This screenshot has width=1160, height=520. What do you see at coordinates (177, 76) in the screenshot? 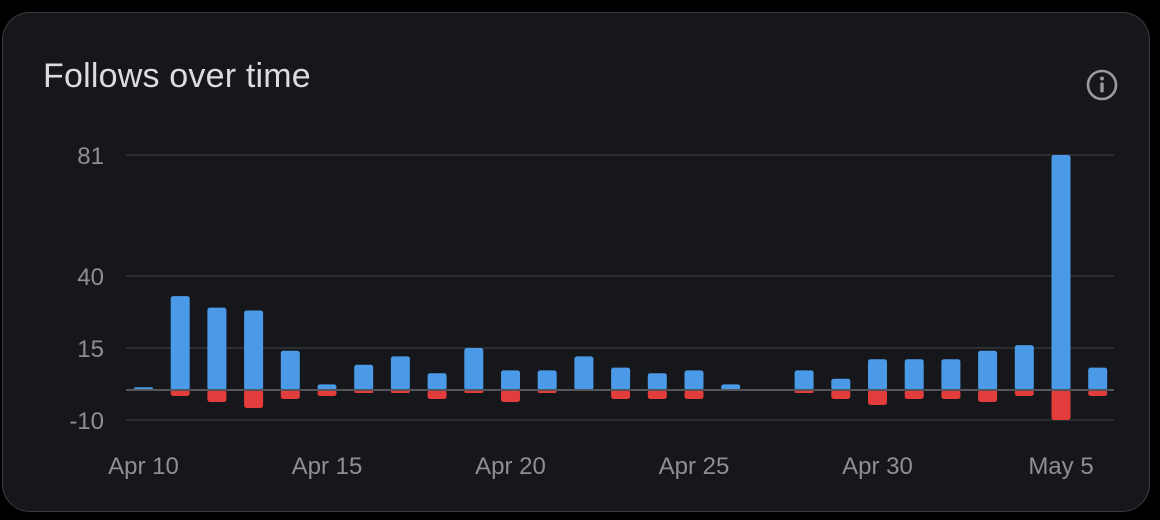
I see `card-title: Follows over time` at bounding box center [177, 76].